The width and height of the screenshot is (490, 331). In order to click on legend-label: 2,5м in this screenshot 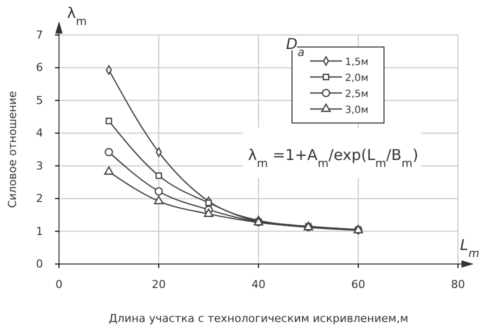, I will do `click(356, 94)`.